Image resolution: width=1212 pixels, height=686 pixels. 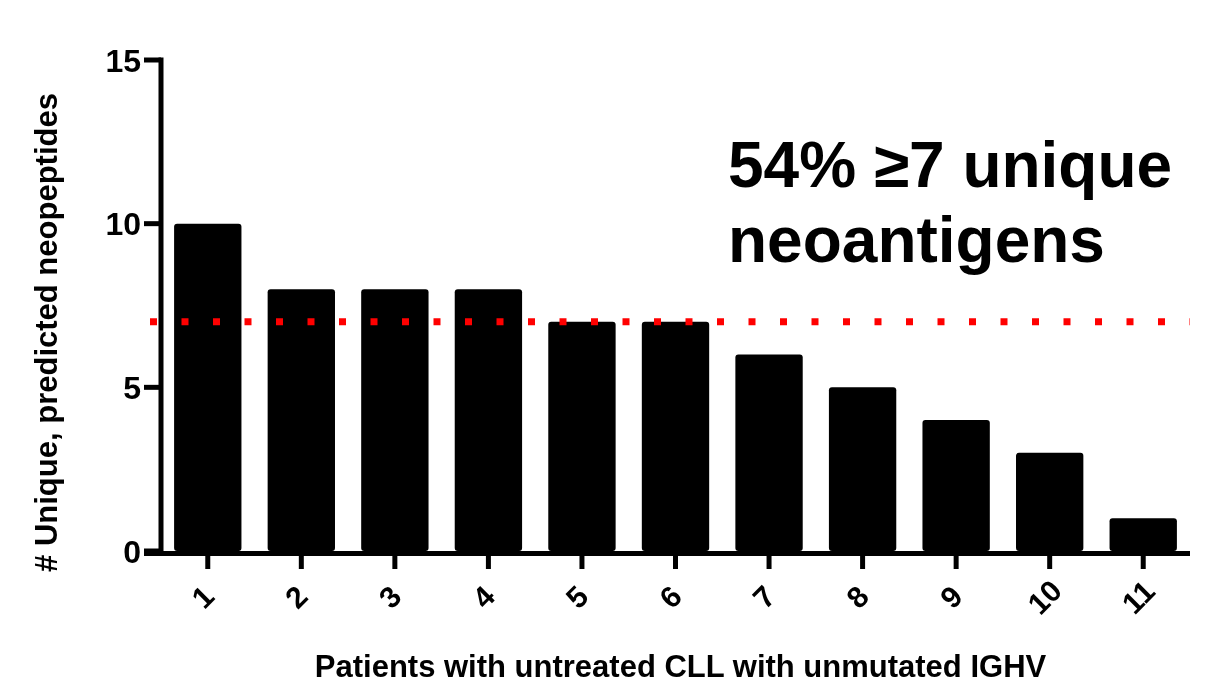 I want to click on x-tick-label: 7, so click(x=764, y=597).